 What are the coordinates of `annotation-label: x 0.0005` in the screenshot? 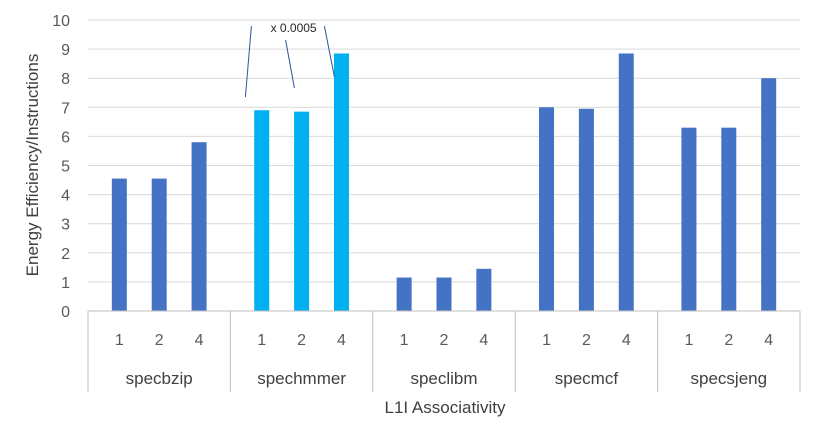 It's located at (294, 28).